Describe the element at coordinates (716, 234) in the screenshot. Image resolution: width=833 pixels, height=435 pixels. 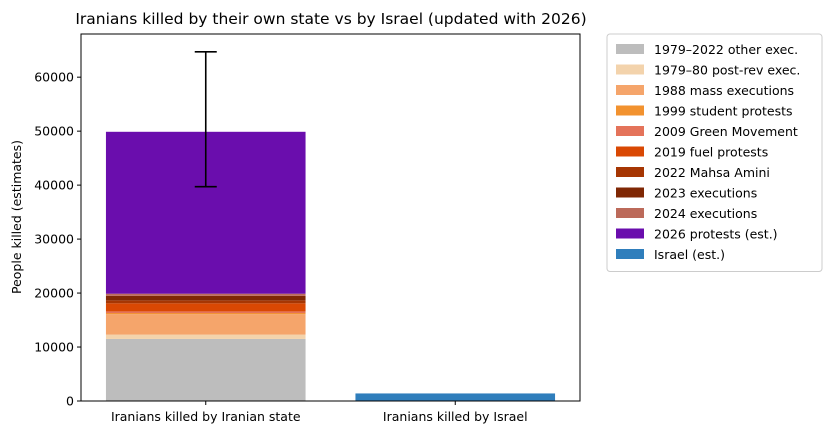
I see `legend-label-9: 2026 protests (est.)` at that location.